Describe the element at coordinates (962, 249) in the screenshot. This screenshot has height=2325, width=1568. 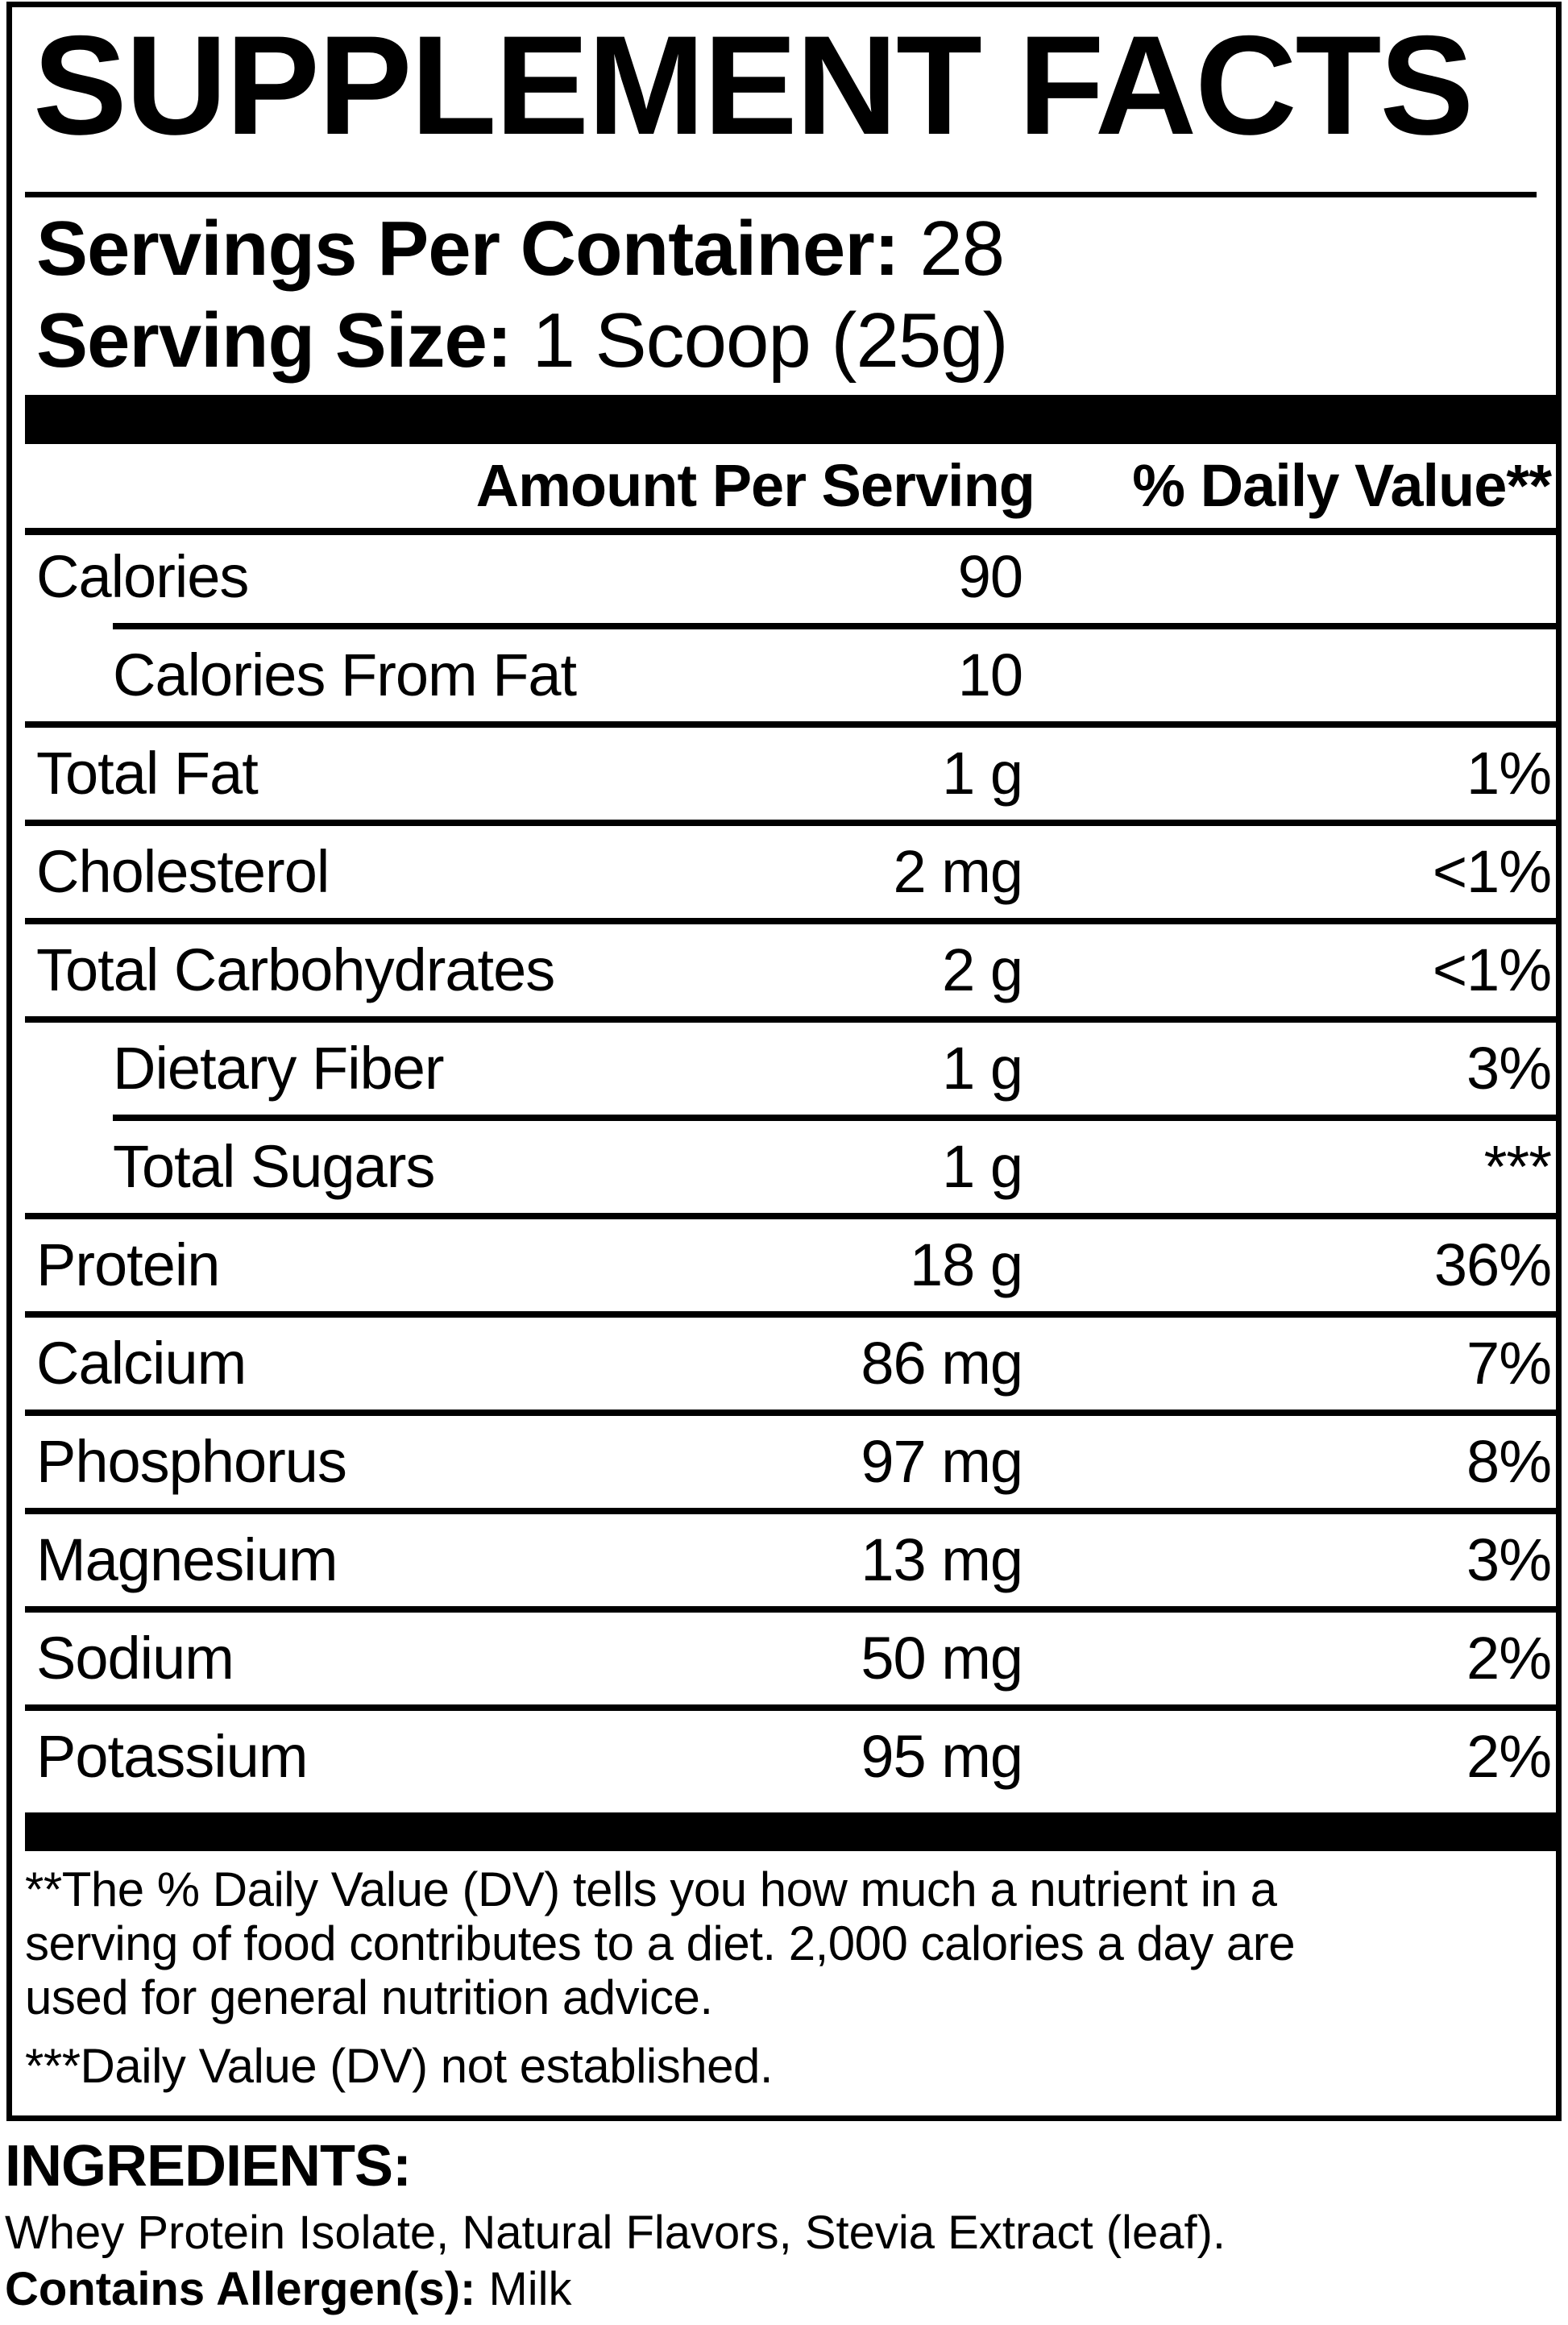
I see `servings-value: 28` at that location.